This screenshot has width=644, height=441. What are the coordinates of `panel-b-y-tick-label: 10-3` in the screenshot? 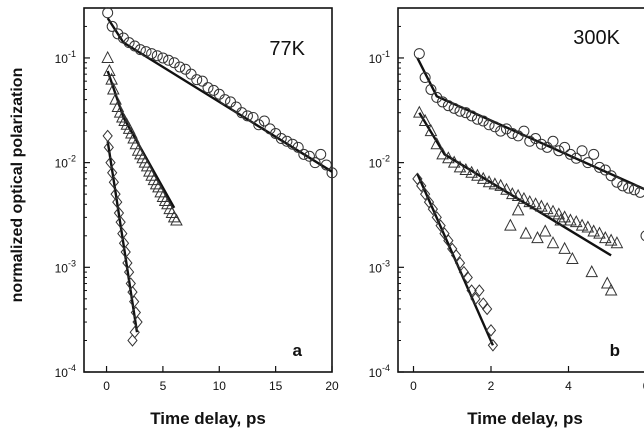 It's located at (379, 266).